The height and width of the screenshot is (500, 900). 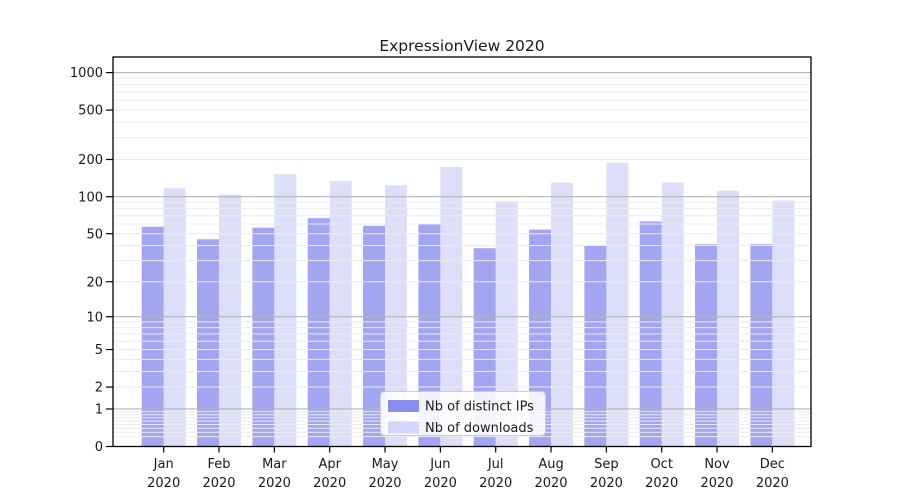 What do you see at coordinates (495, 464) in the screenshot?
I see `x-tick-label-month: Jul` at bounding box center [495, 464].